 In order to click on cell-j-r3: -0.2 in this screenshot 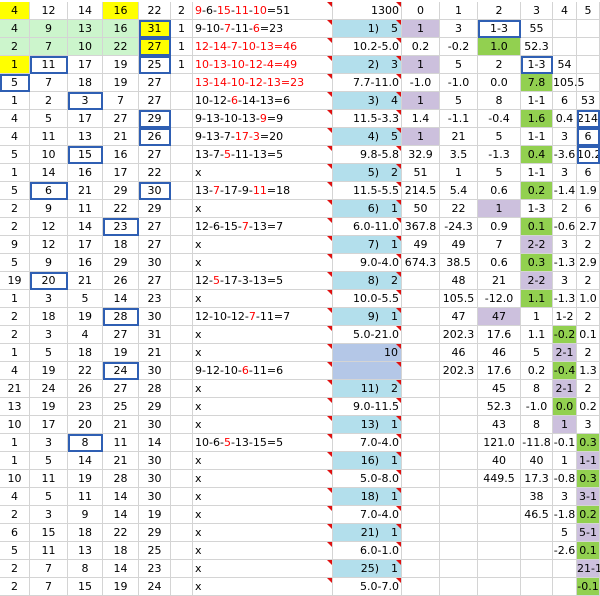, I will do `click(459, 47)`.